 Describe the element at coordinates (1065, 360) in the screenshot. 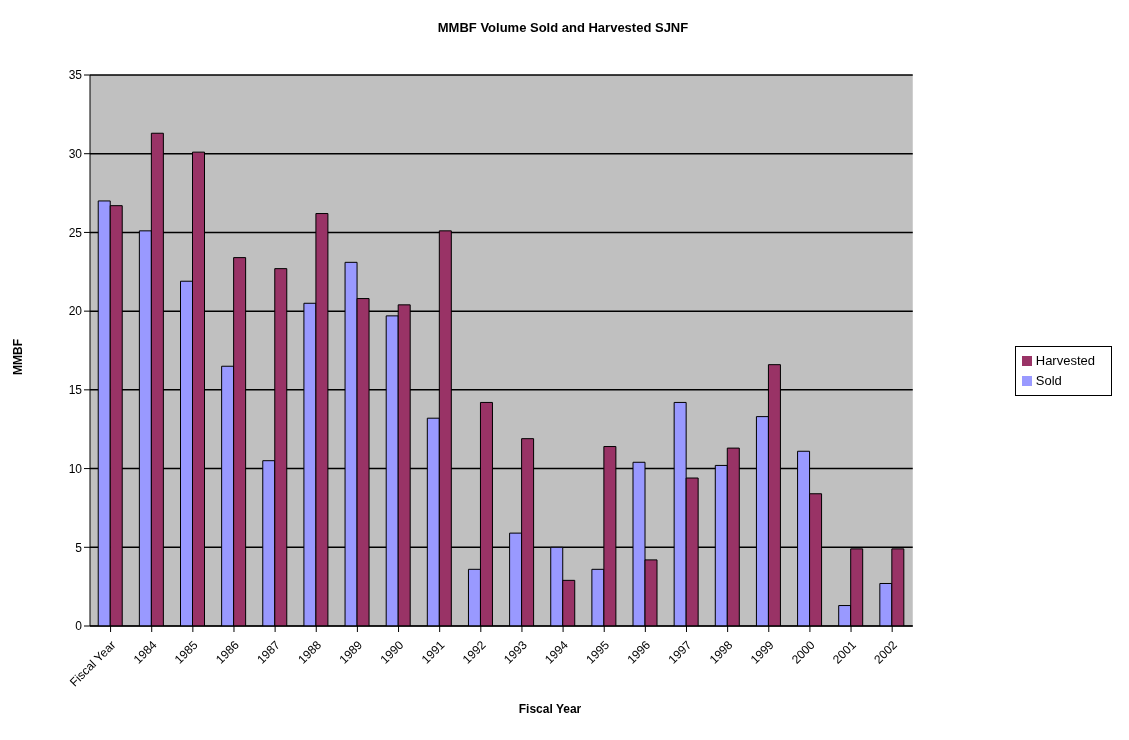

I see `legend-label: Harvested` at that location.